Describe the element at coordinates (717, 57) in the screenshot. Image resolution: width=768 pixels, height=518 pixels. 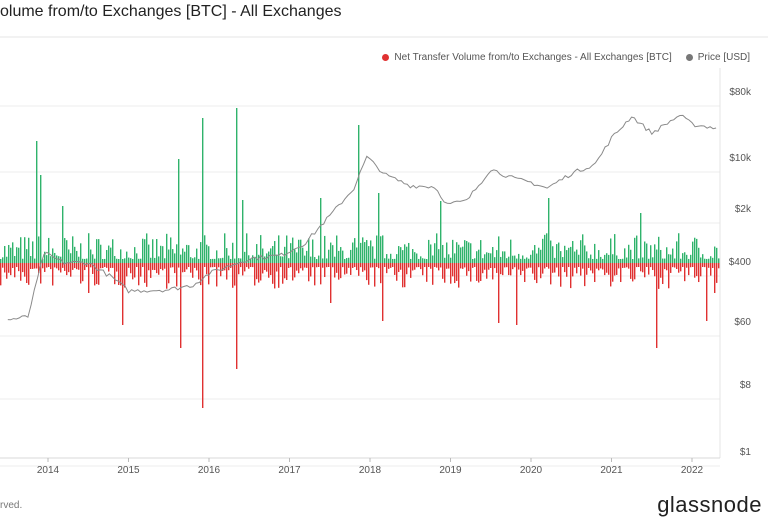
I see `legend-item-price: Price [USD]` at that location.